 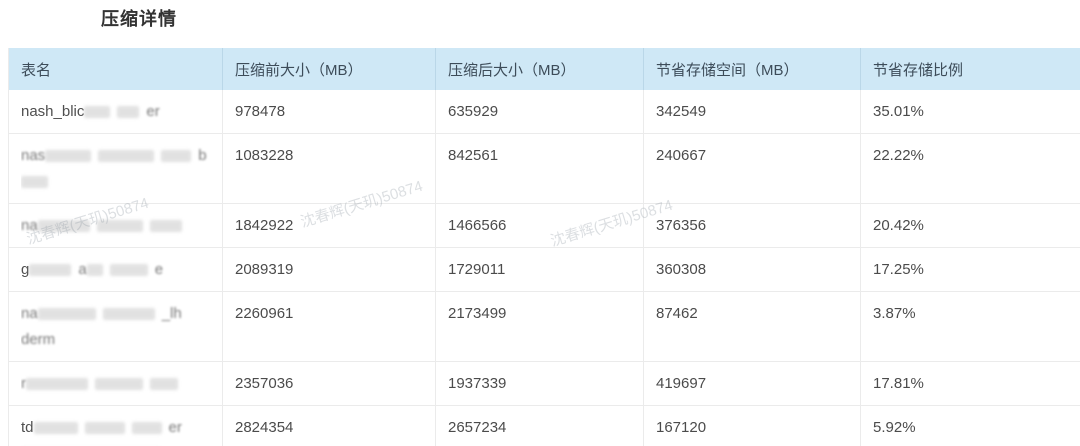 I want to click on table-name-fragment: _lh, so click(x=171, y=313).